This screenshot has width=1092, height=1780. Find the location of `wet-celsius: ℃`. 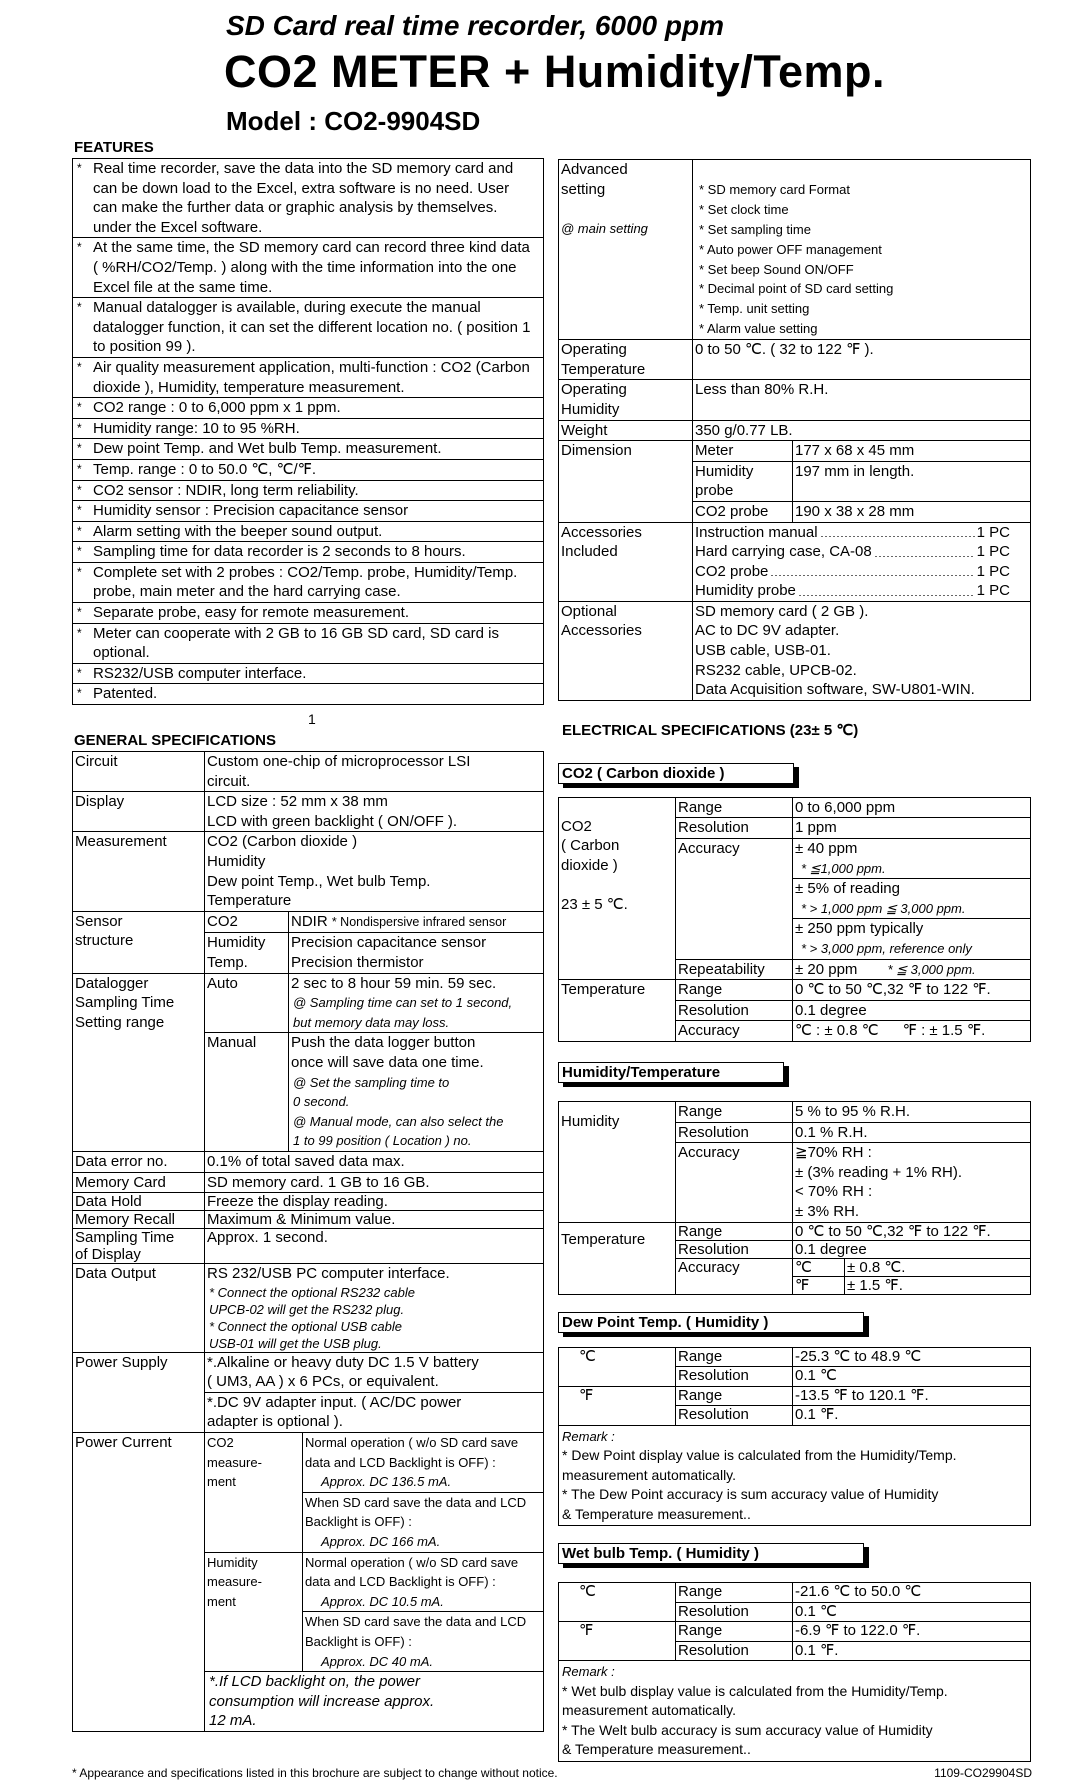

wet-celsius: ℃ is located at coordinates (617, 1602).